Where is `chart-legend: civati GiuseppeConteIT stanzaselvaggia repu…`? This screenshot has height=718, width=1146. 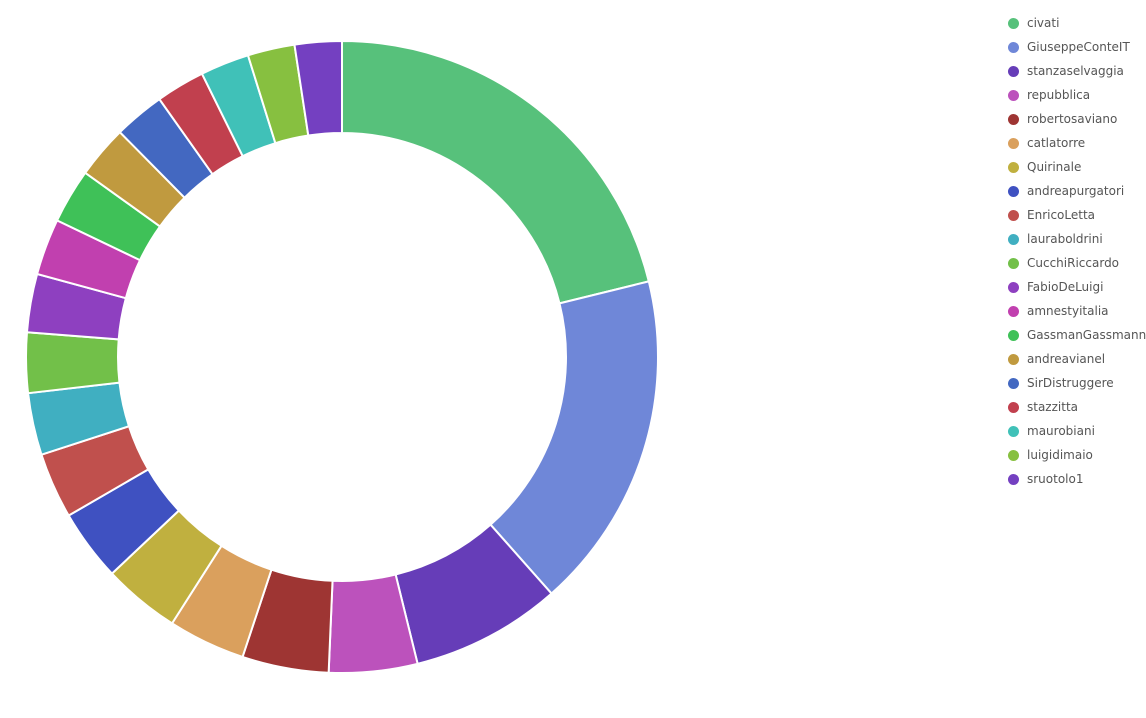
chart-legend: civati GiuseppeConteIT stanzaselvaggia repu… is located at coordinates (1077, 251).